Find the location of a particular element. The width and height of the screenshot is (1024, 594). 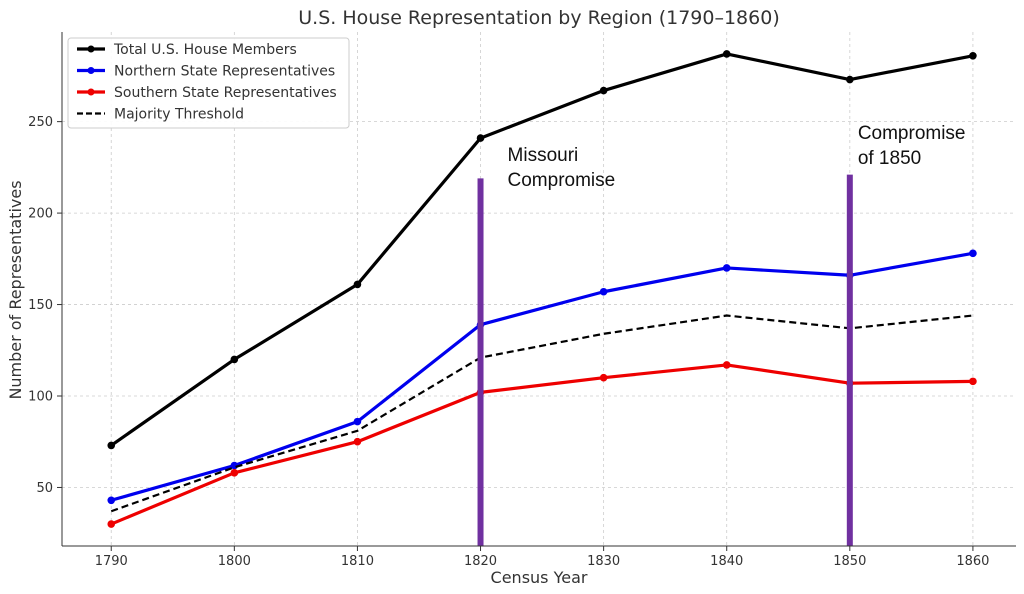

legend-entry: Southern State Representatives is located at coordinates (207, 93).